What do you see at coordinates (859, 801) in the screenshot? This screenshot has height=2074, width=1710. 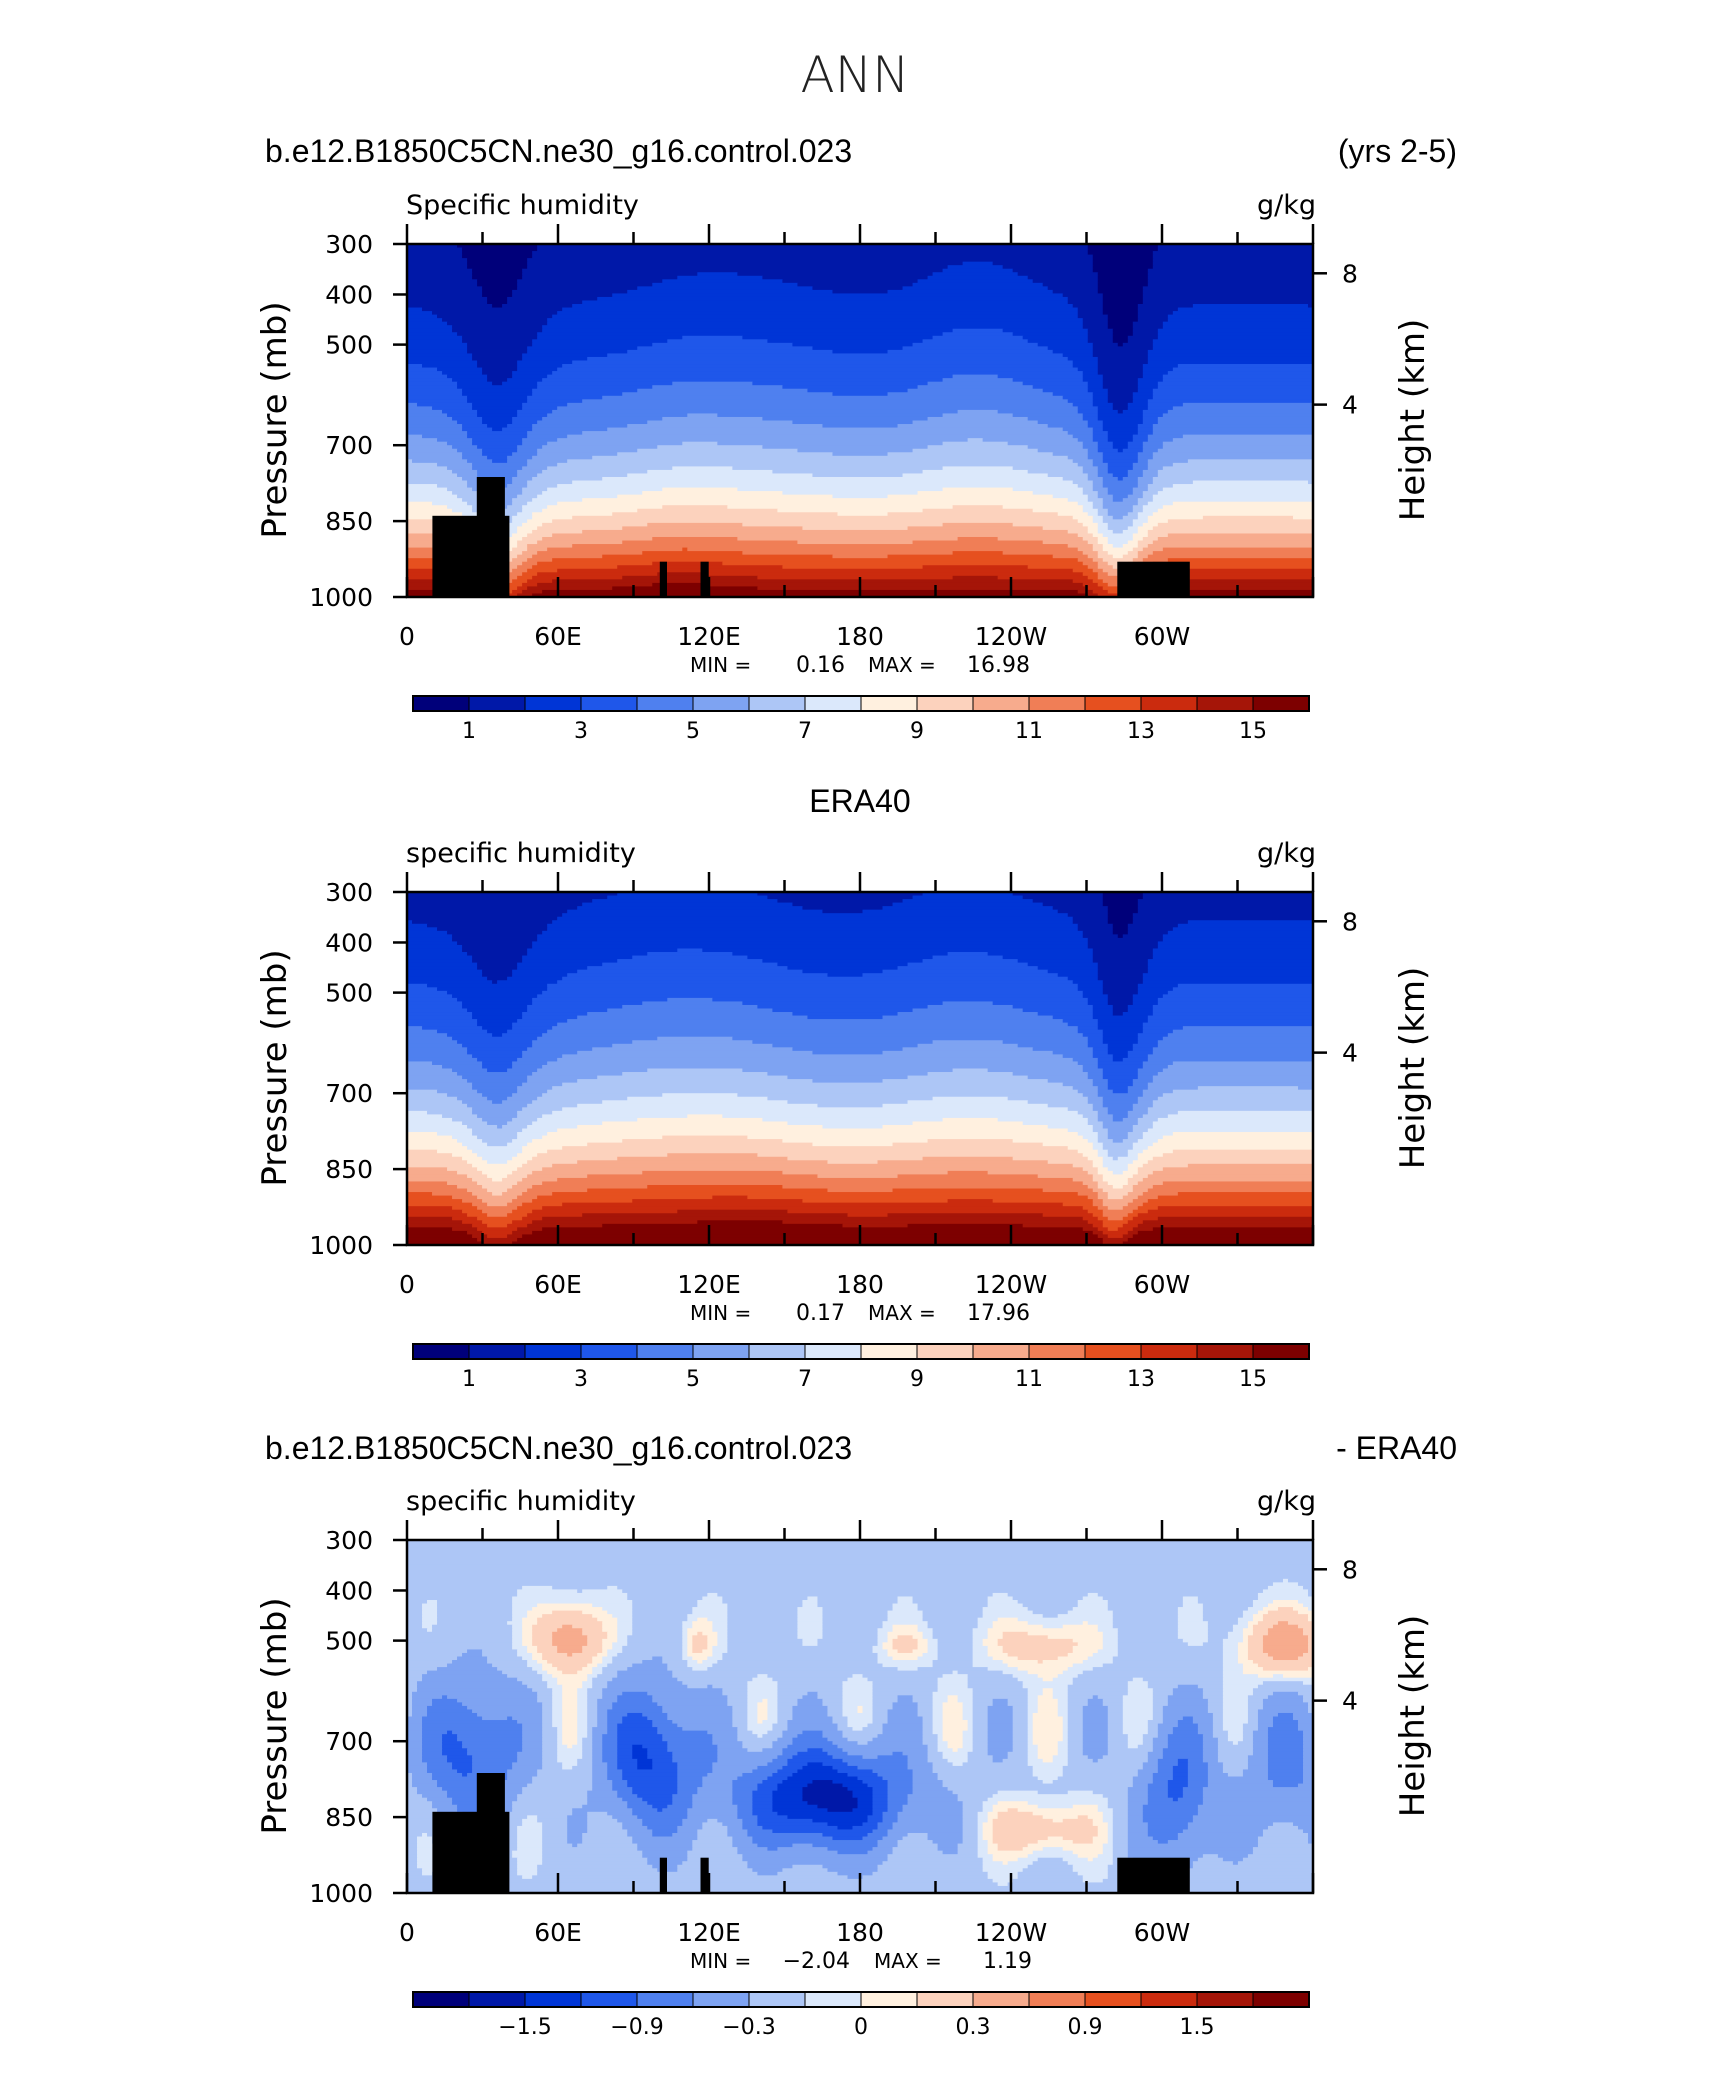 I see `panel-header-center: ERA40` at bounding box center [859, 801].